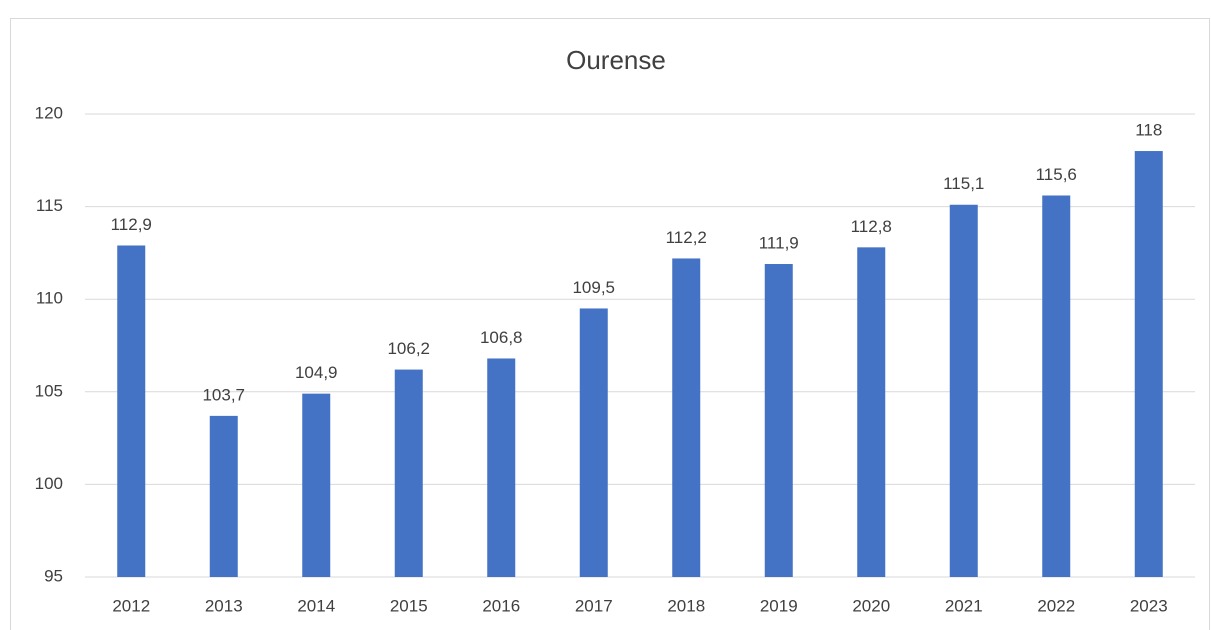 The height and width of the screenshot is (630, 1211). What do you see at coordinates (594, 605) in the screenshot?
I see `x-tick-label: 2017` at bounding box center [594, 605].